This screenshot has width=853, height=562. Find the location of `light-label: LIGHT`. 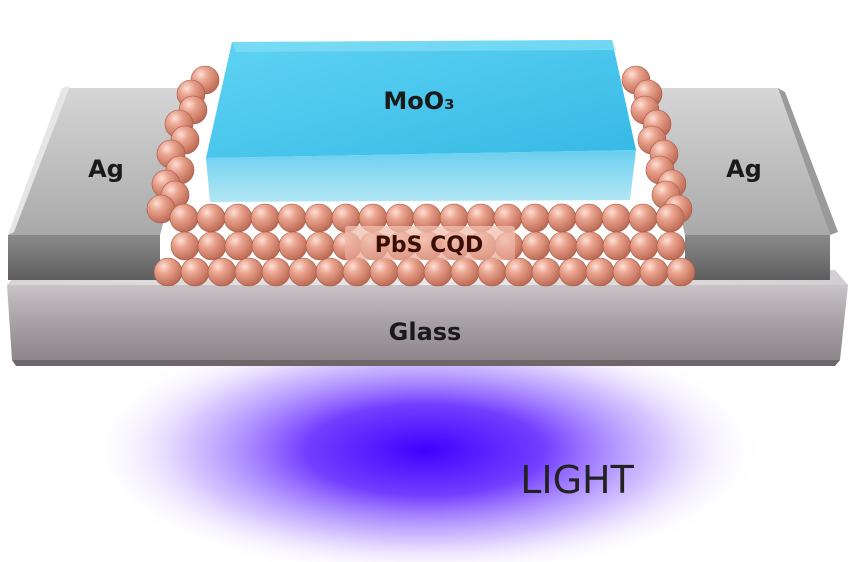

light-label: LIGHT is located at coordinates (577, 480).